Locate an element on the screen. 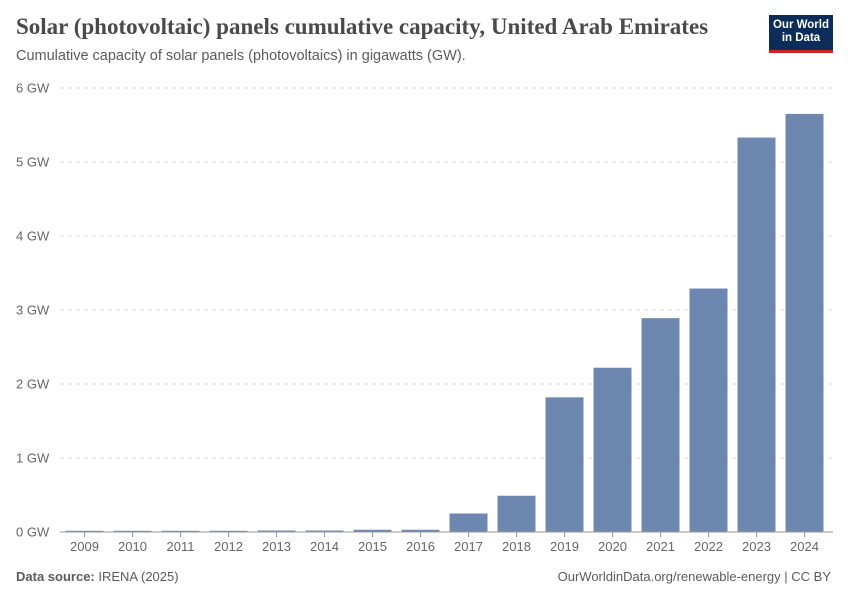 This screenshot has height=600, width=850. y-axis-ticks: 0 GW 1 GW 2 GW 3 GW 4 GW 5 GW 6 GW is located at coordinates (33, 310).